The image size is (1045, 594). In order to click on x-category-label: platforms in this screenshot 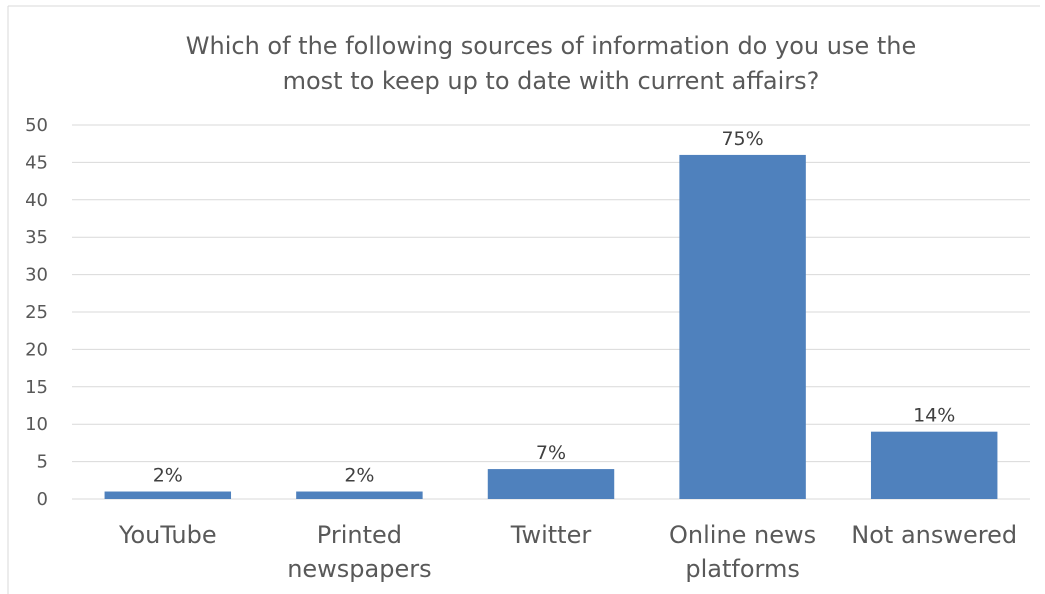, I will do `click(742, 569)`.